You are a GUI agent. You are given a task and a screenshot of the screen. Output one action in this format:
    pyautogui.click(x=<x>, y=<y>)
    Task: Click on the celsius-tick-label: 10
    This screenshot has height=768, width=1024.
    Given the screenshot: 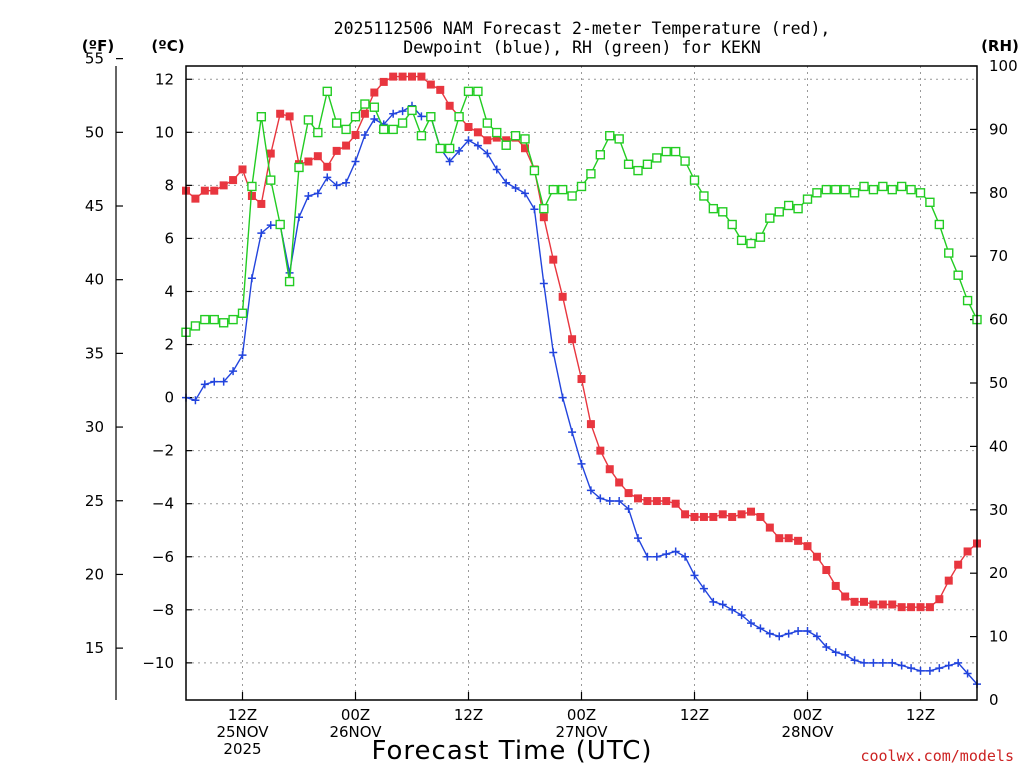 What is the action you would take?
    pyautogui.click(x=164, y=132)
    